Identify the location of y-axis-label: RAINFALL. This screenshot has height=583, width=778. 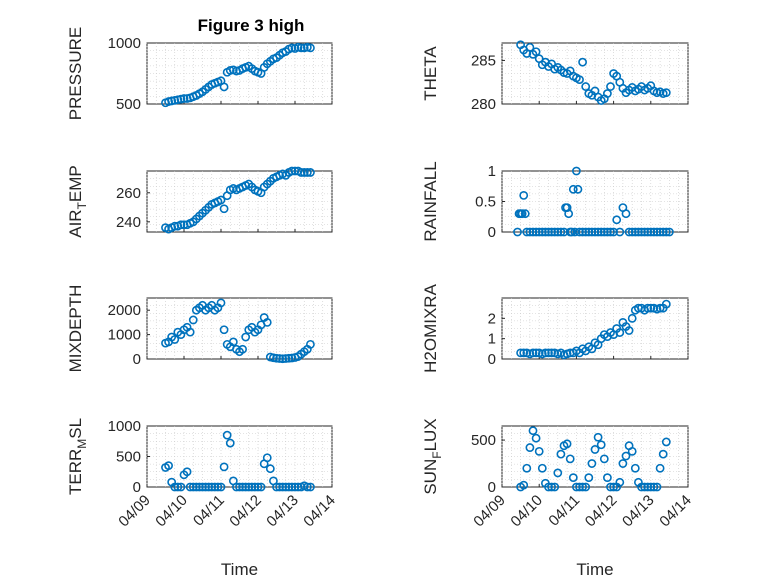
(430, 201).